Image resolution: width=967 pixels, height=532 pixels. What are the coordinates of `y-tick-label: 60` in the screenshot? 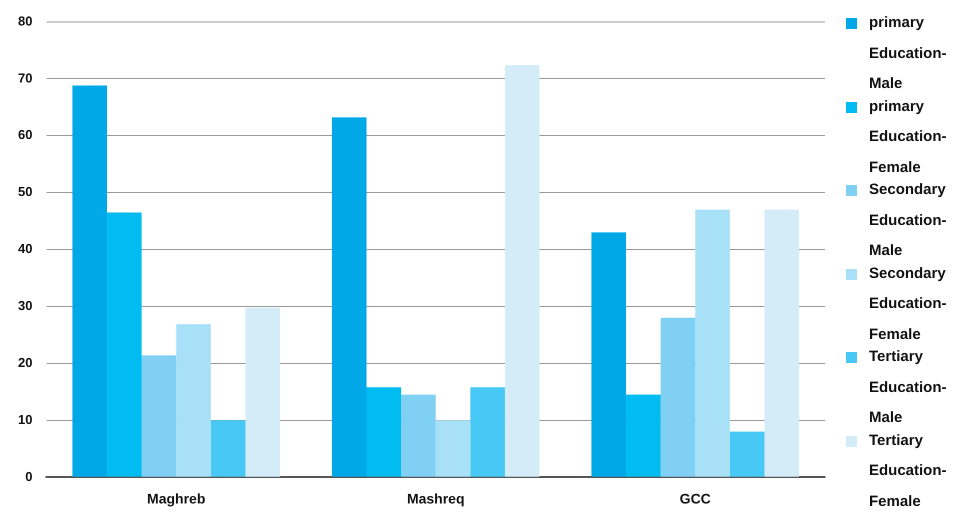 It's located at (25, 134).